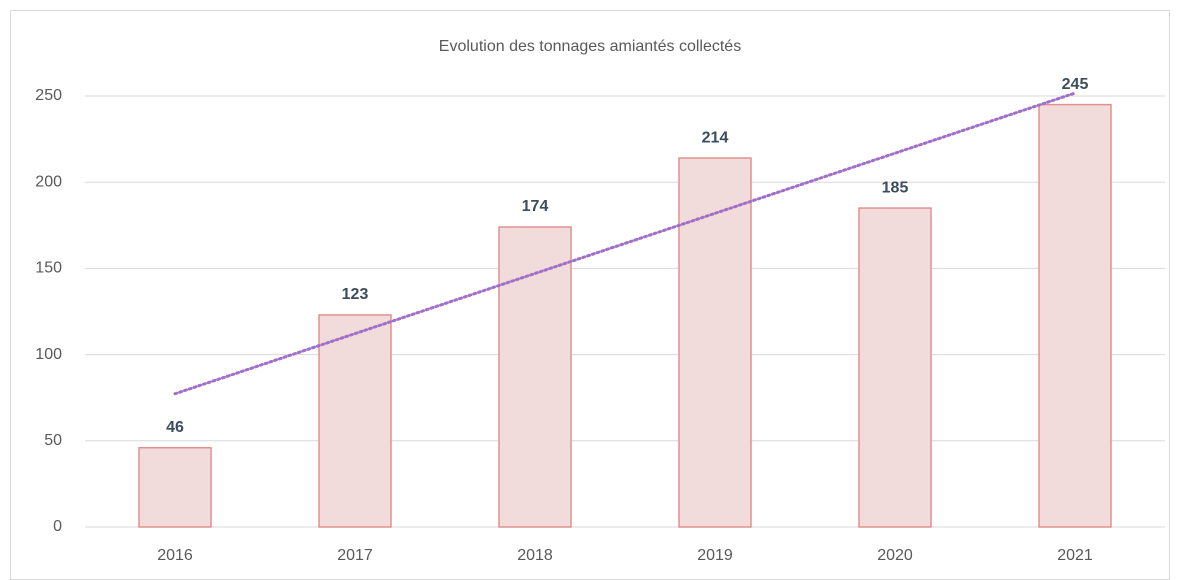 The height and width of the screenshot is (580, 1180). What do you see at coordinates (895, 187) in the screenshot?
I see `value-label: 185` at bounding box center [895, 187].